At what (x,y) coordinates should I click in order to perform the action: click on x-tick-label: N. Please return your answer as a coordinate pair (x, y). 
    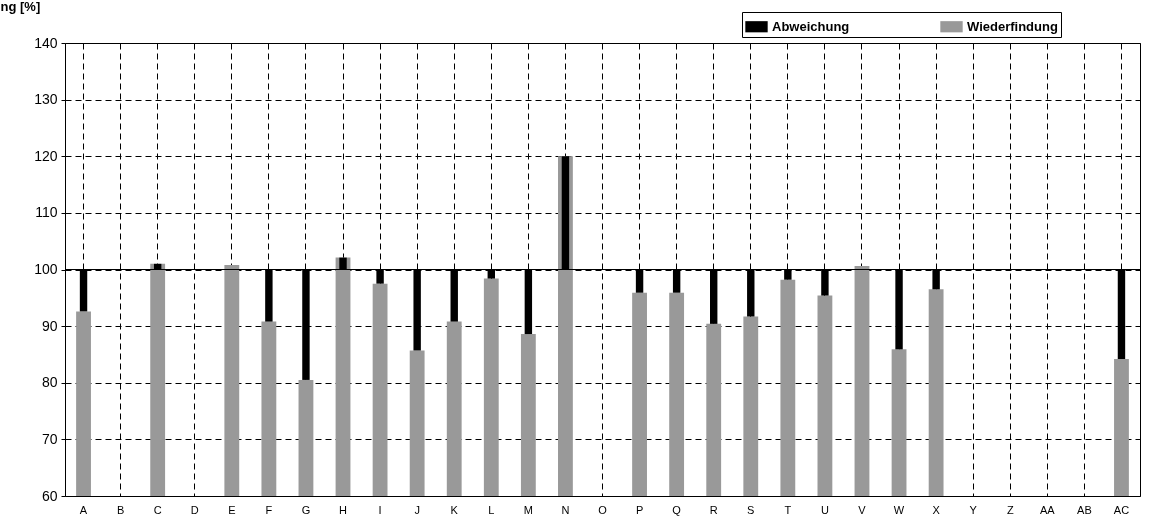
    Looking at the image, I should click on (565, 509).